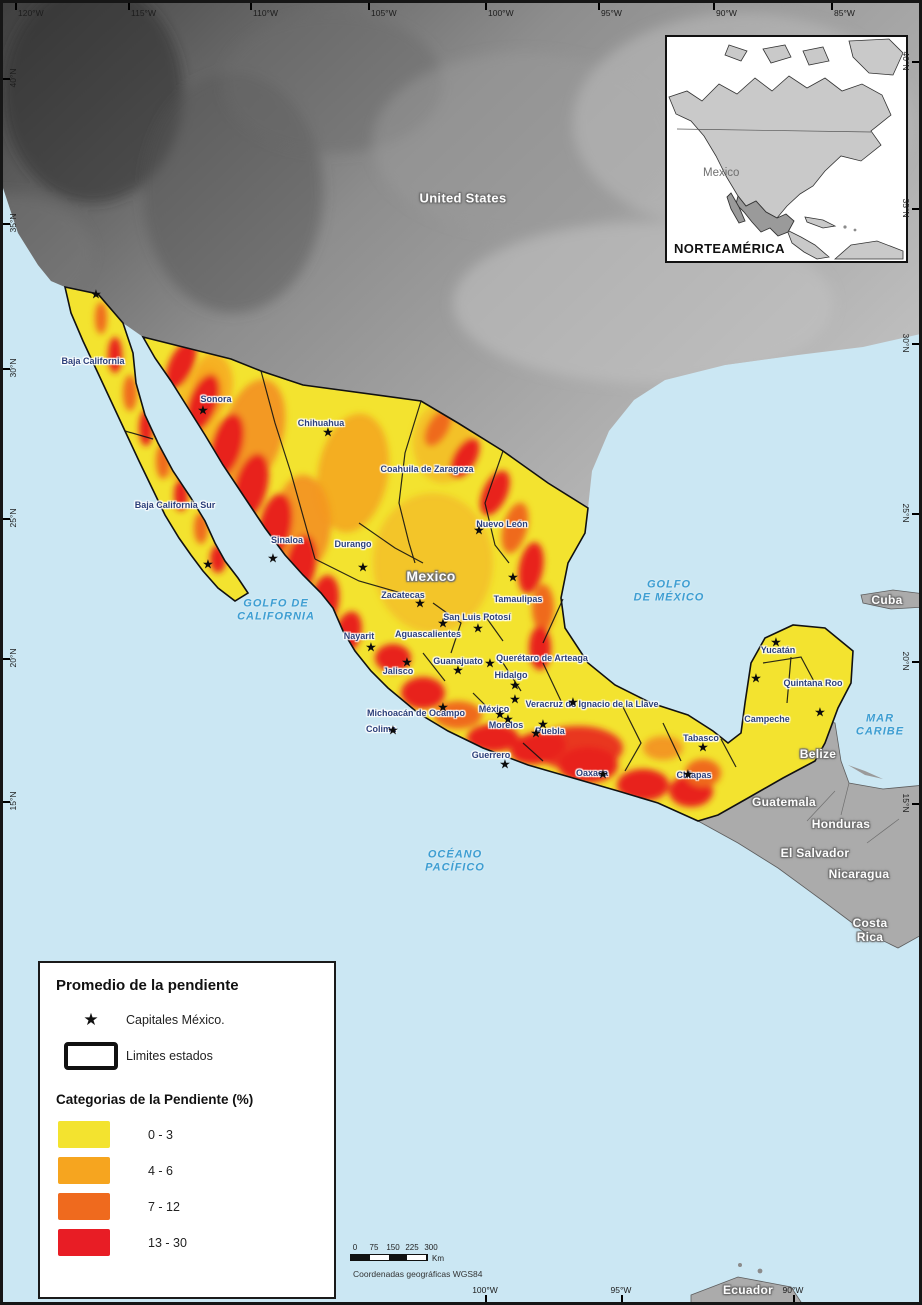 Image resolution: width=922 pixels, height=1305 pixels. I want to click on legend-category-13-30: 13 - 30, so click(187, 1242).